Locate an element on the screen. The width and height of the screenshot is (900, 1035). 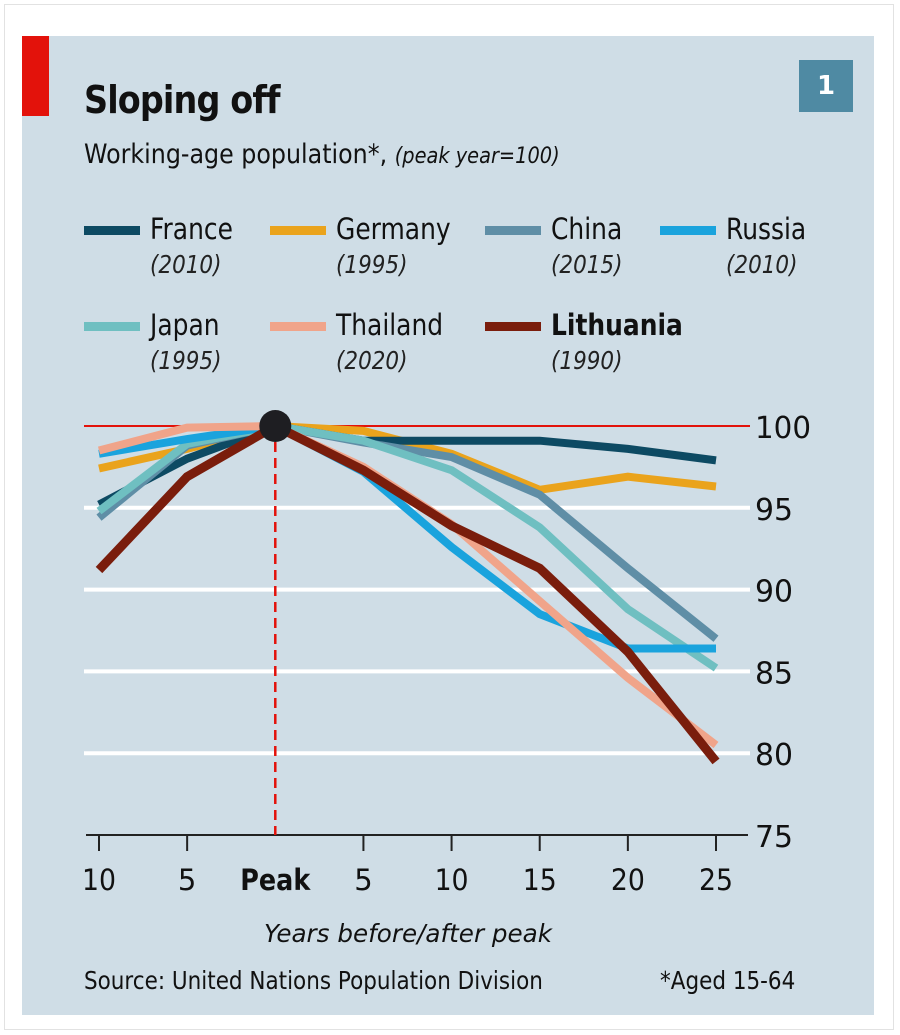
legend-peak-year: (1990) is located at coordinates (587, 360).